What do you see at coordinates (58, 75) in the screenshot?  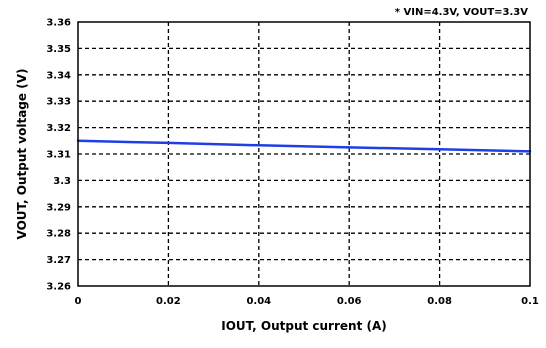 I see `y-tick-label: 3.34` at bounding box center [58, 75].